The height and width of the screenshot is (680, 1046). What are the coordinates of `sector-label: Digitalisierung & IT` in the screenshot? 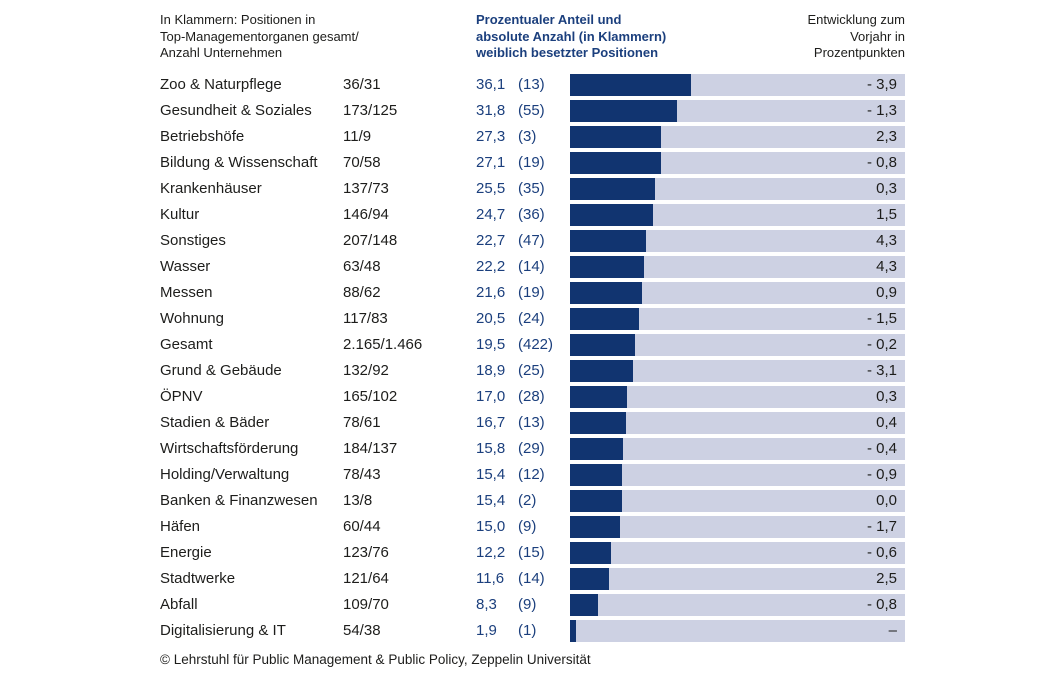 It's located at (223, 630).